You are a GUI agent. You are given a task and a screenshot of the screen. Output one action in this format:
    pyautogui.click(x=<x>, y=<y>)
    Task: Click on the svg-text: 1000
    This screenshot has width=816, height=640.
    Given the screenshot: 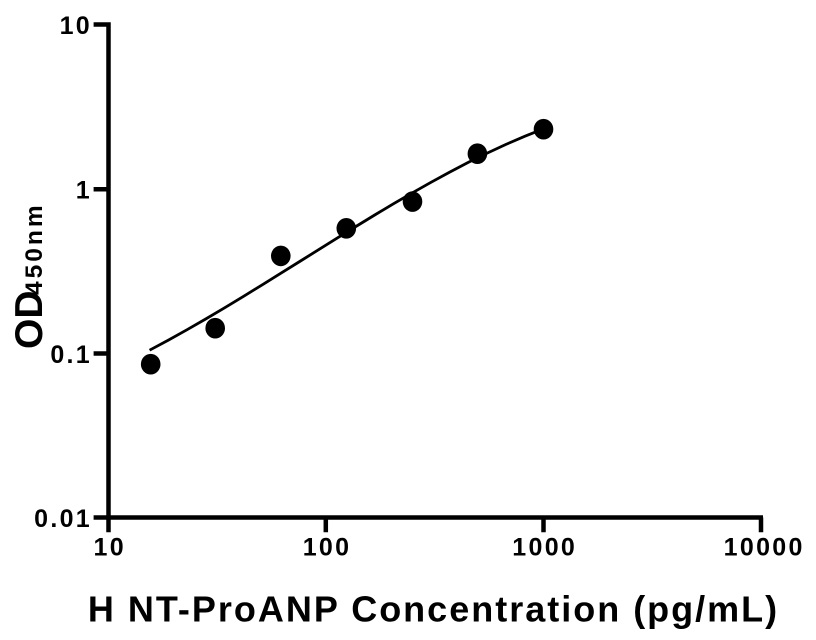 What is the action you would take?
    pyautogui.click(x=544, y=548)
    